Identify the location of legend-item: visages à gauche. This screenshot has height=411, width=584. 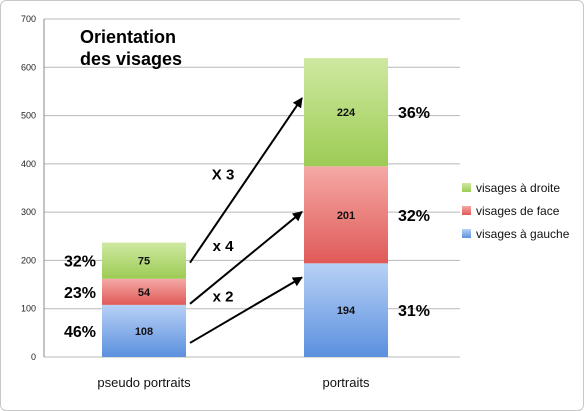
(515, 233).